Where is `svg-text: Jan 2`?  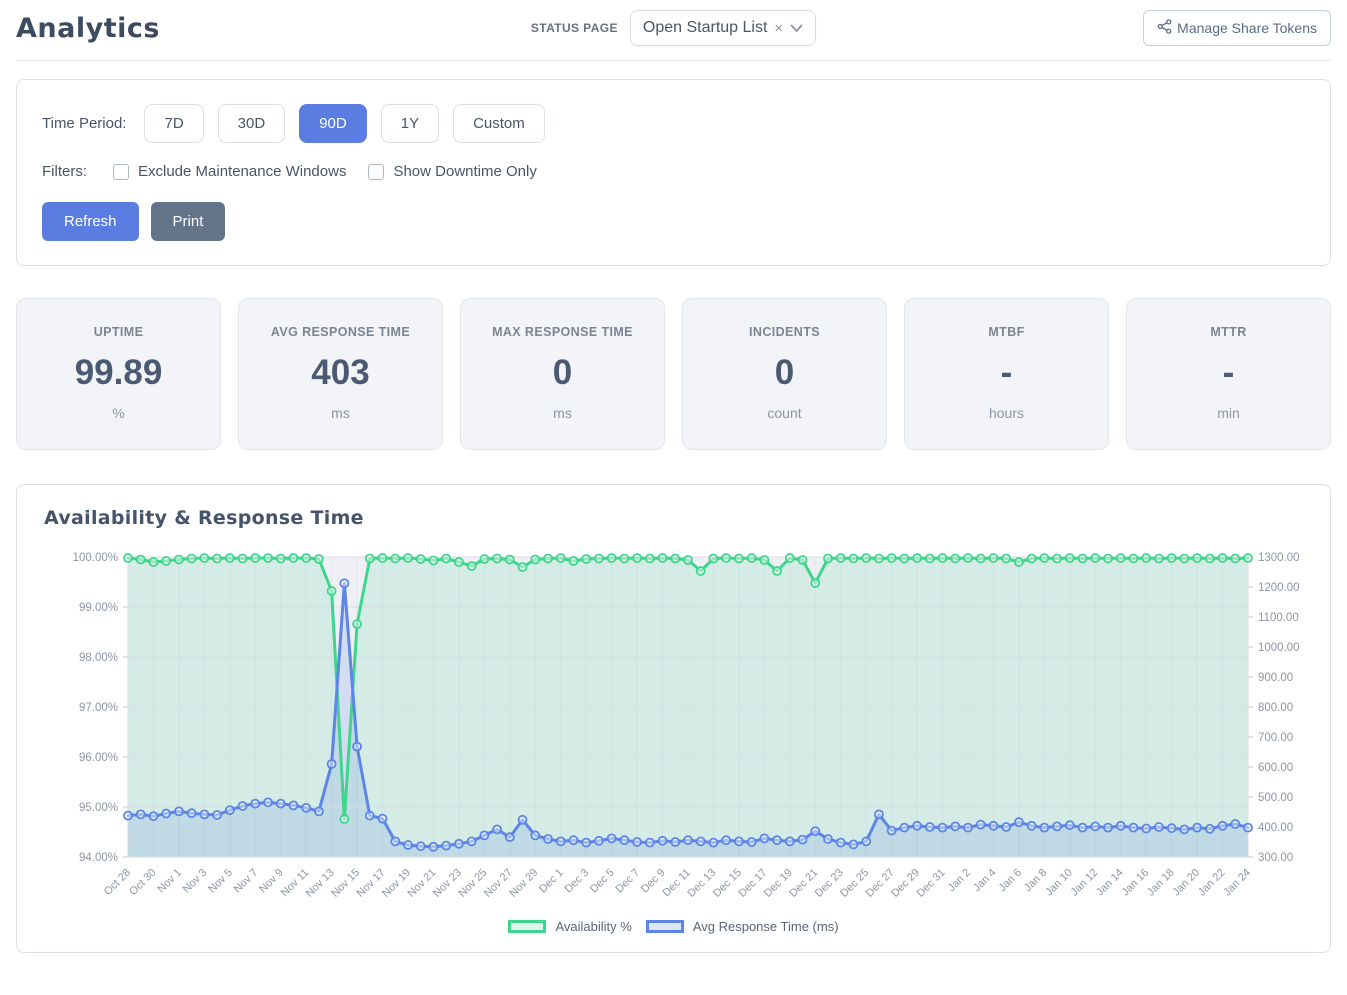 svg-text: Jan 2 is located at coordinates (960, 881).